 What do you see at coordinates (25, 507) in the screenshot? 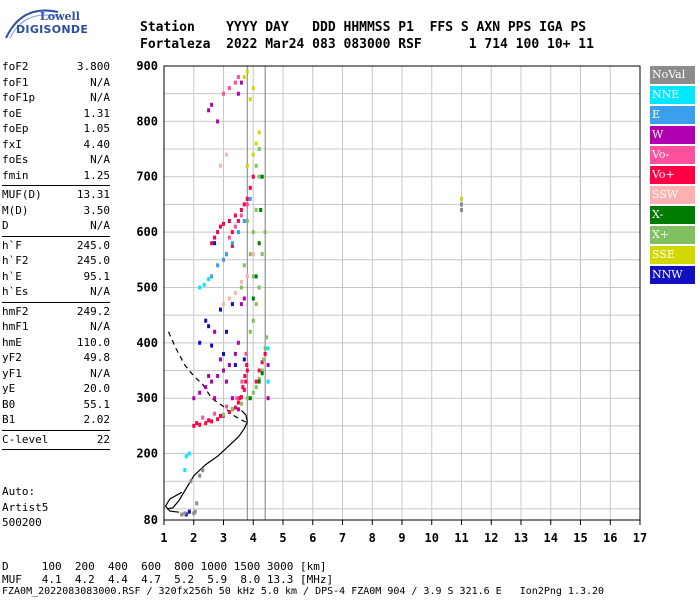
I see `auto-program: Artist5` at bounding box center [25, 507].